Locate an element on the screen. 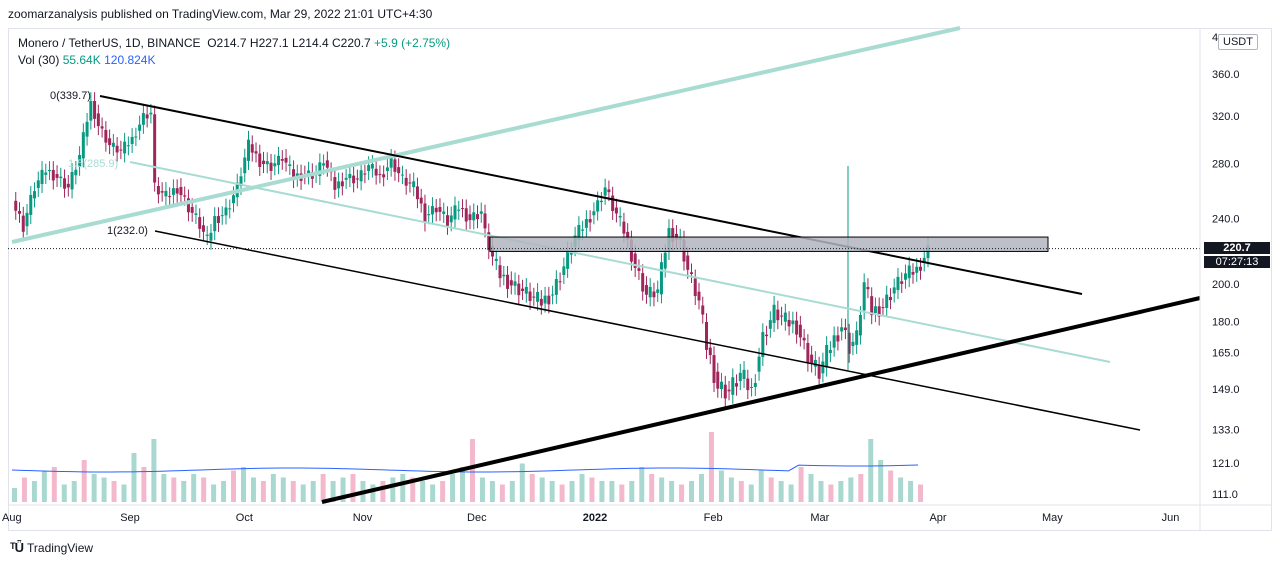 The height and width of the screenshot is (566, 1280). time-tick-label: May is located at coordinates (1052, 518).